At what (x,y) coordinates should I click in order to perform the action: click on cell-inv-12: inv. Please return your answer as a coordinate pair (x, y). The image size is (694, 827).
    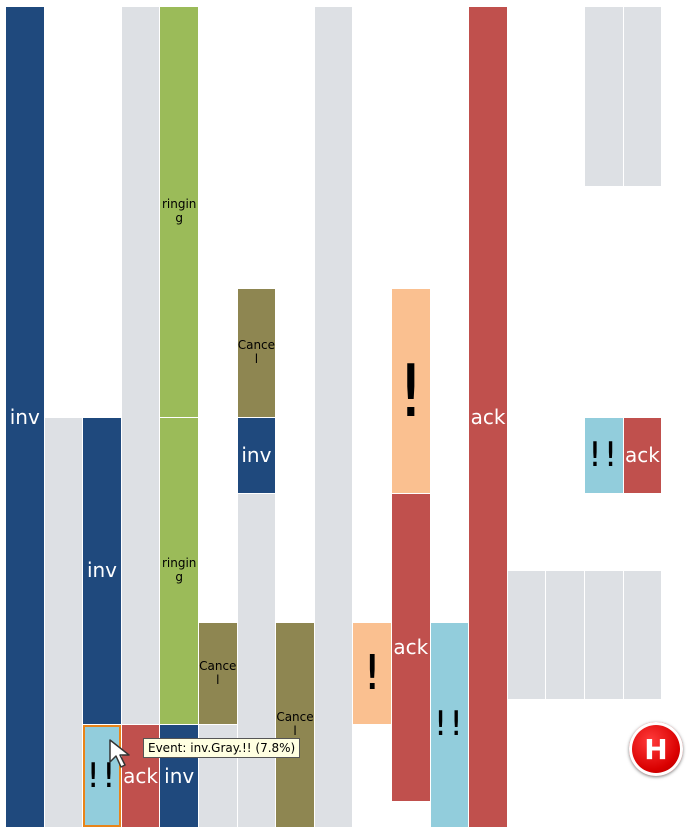
    Looking at the image, I should click on (257, 456).